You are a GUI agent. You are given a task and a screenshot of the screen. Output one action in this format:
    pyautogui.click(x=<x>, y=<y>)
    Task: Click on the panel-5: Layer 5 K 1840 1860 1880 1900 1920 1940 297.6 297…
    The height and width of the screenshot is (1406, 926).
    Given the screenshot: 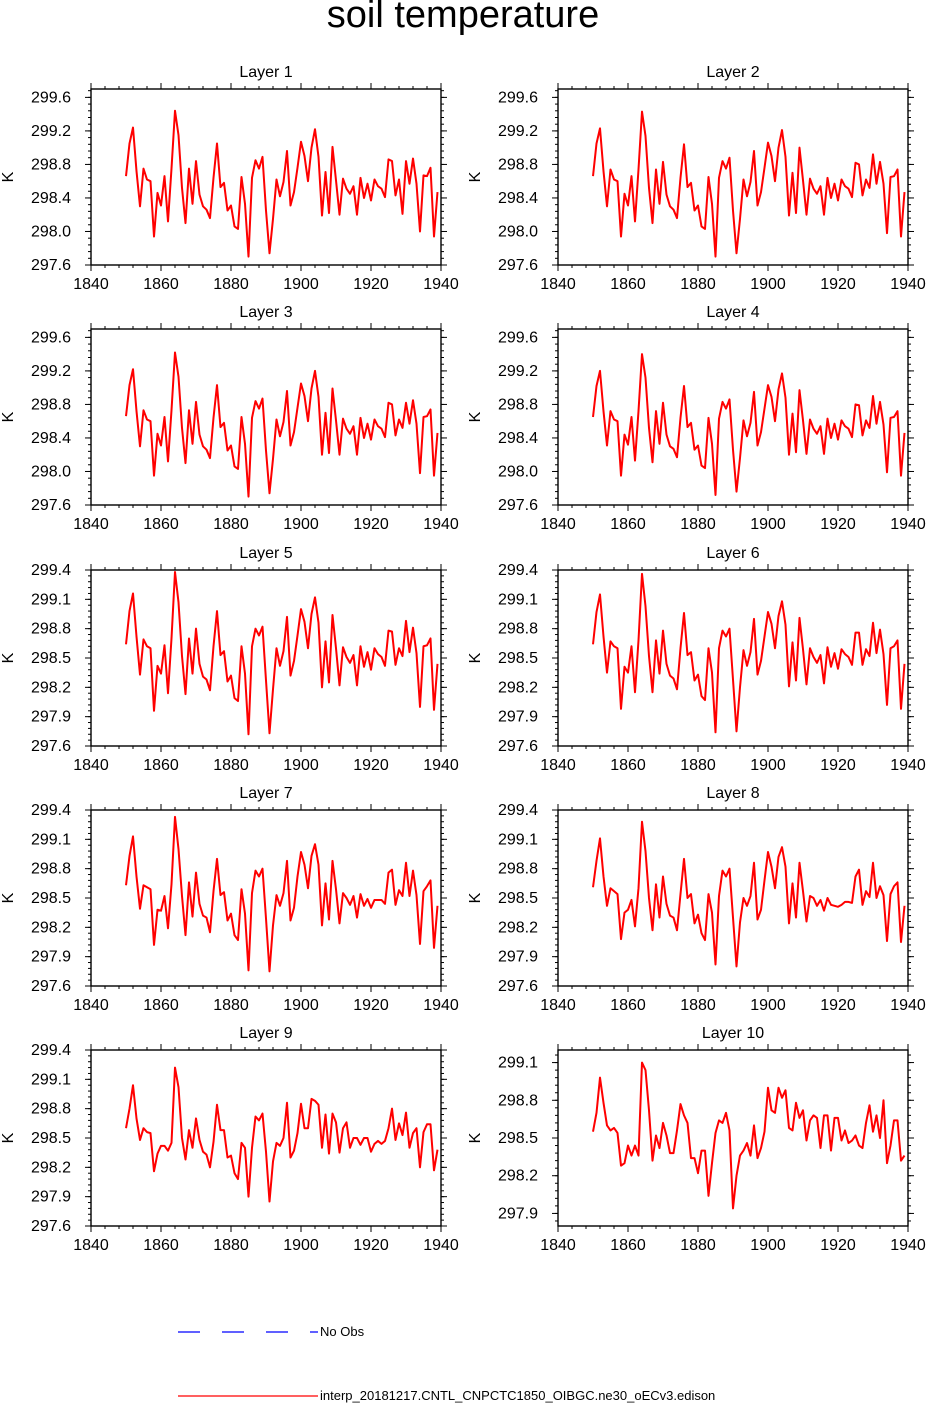 What is the action you would take?
    pyautogui.click(x=229, y=659)
    